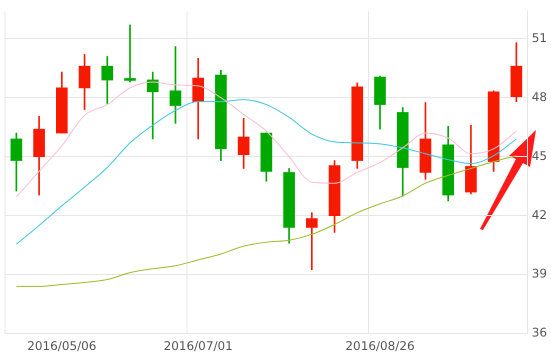 Image resolution: width=551 pixels, height=360 pixels. What do you see at coordinates (540, 97) in the screenshot?
I see `y-tick-label: 48` at bounding box center [540, 97].